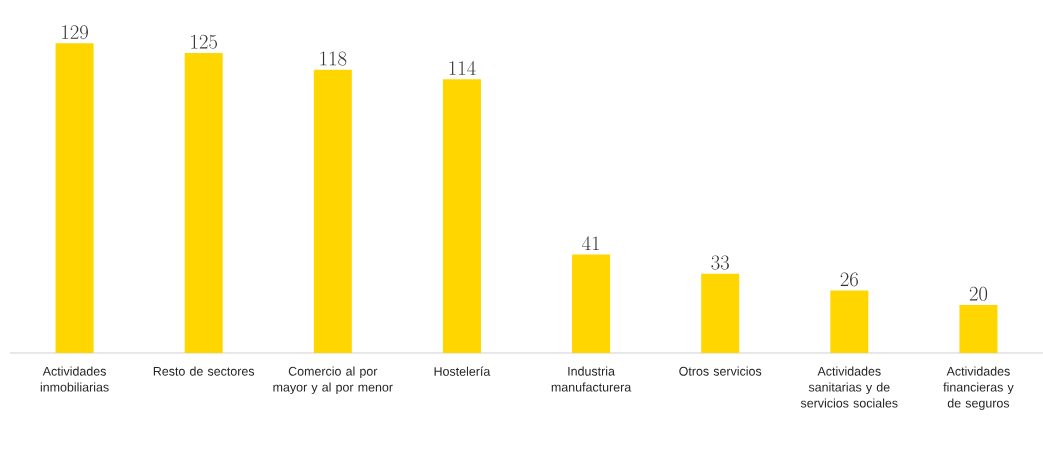 This screenshot has width=1043, height=455. What do you see at coordinates (720, 262) in the screenshot?
I see `data-label: 33` at bounding box center [720, 262].